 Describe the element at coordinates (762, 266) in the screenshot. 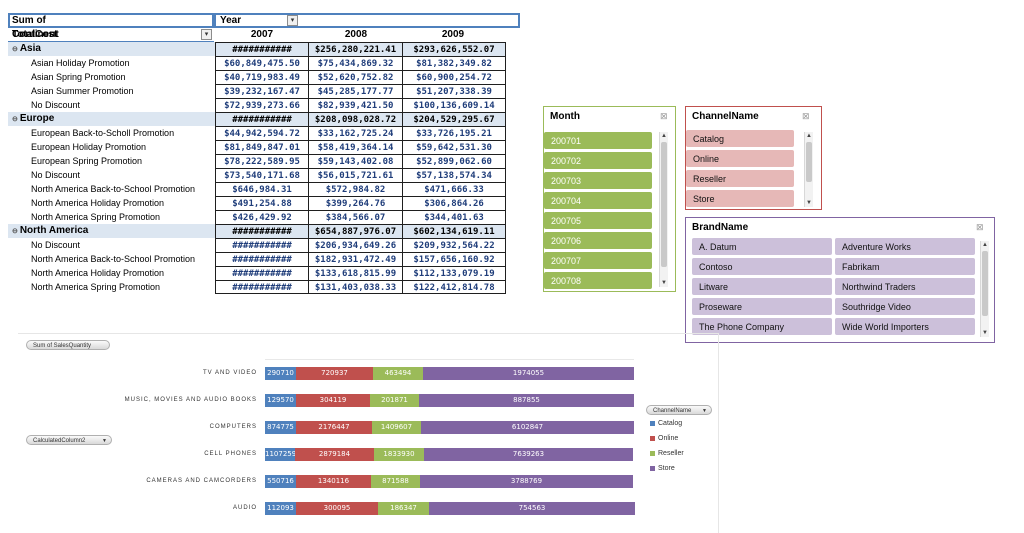

I see `brand-slicer-item: Contoso` at that location.